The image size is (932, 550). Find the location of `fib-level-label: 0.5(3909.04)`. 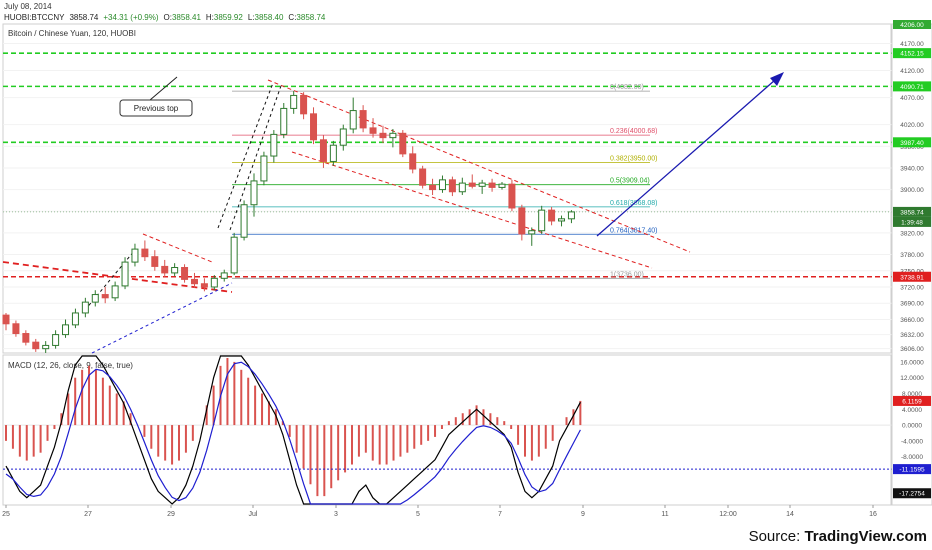

fib-level-label: 0.5(3909.04) is located at coordinates (630, 181).